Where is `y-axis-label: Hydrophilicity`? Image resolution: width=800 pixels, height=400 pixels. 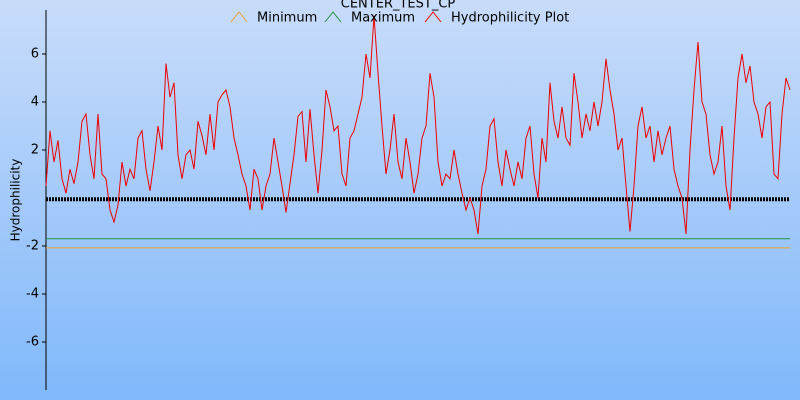 y-axis-label: Hydrophilicity is located at coordinates (16, 200).